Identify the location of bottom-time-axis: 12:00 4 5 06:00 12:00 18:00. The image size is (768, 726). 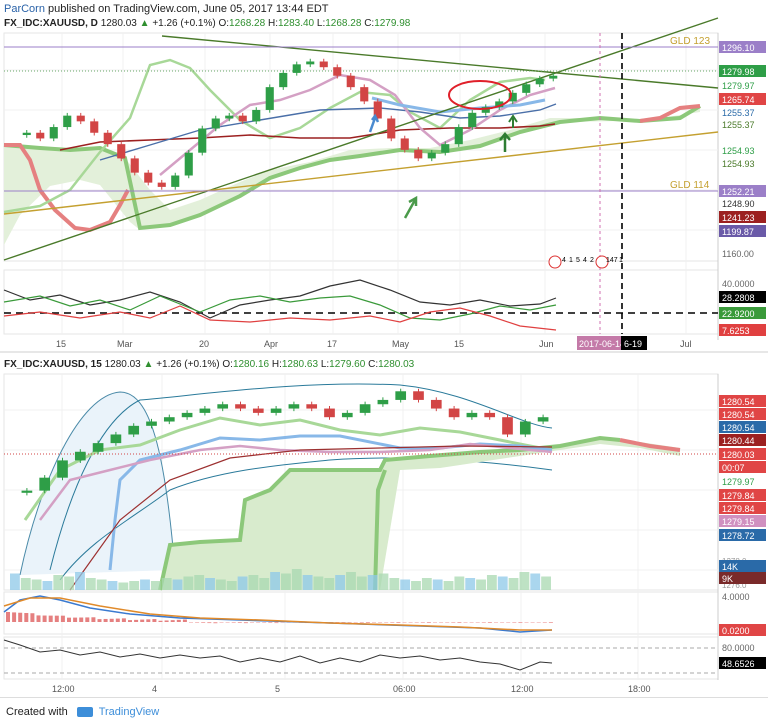
(351, 689).